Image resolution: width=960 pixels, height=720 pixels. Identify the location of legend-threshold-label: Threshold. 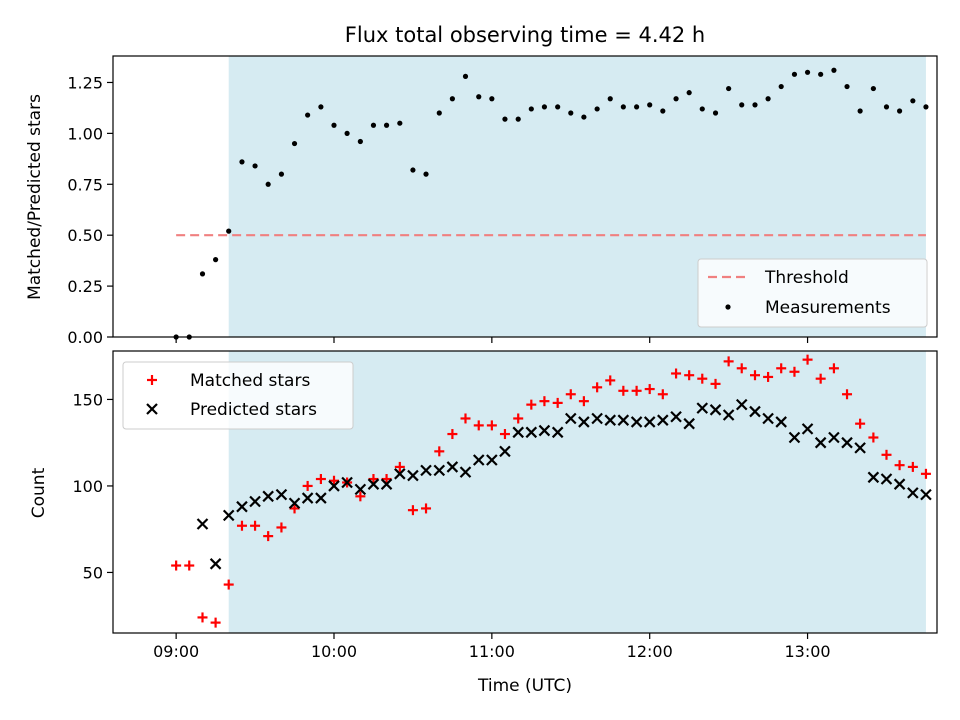
(806, 278).